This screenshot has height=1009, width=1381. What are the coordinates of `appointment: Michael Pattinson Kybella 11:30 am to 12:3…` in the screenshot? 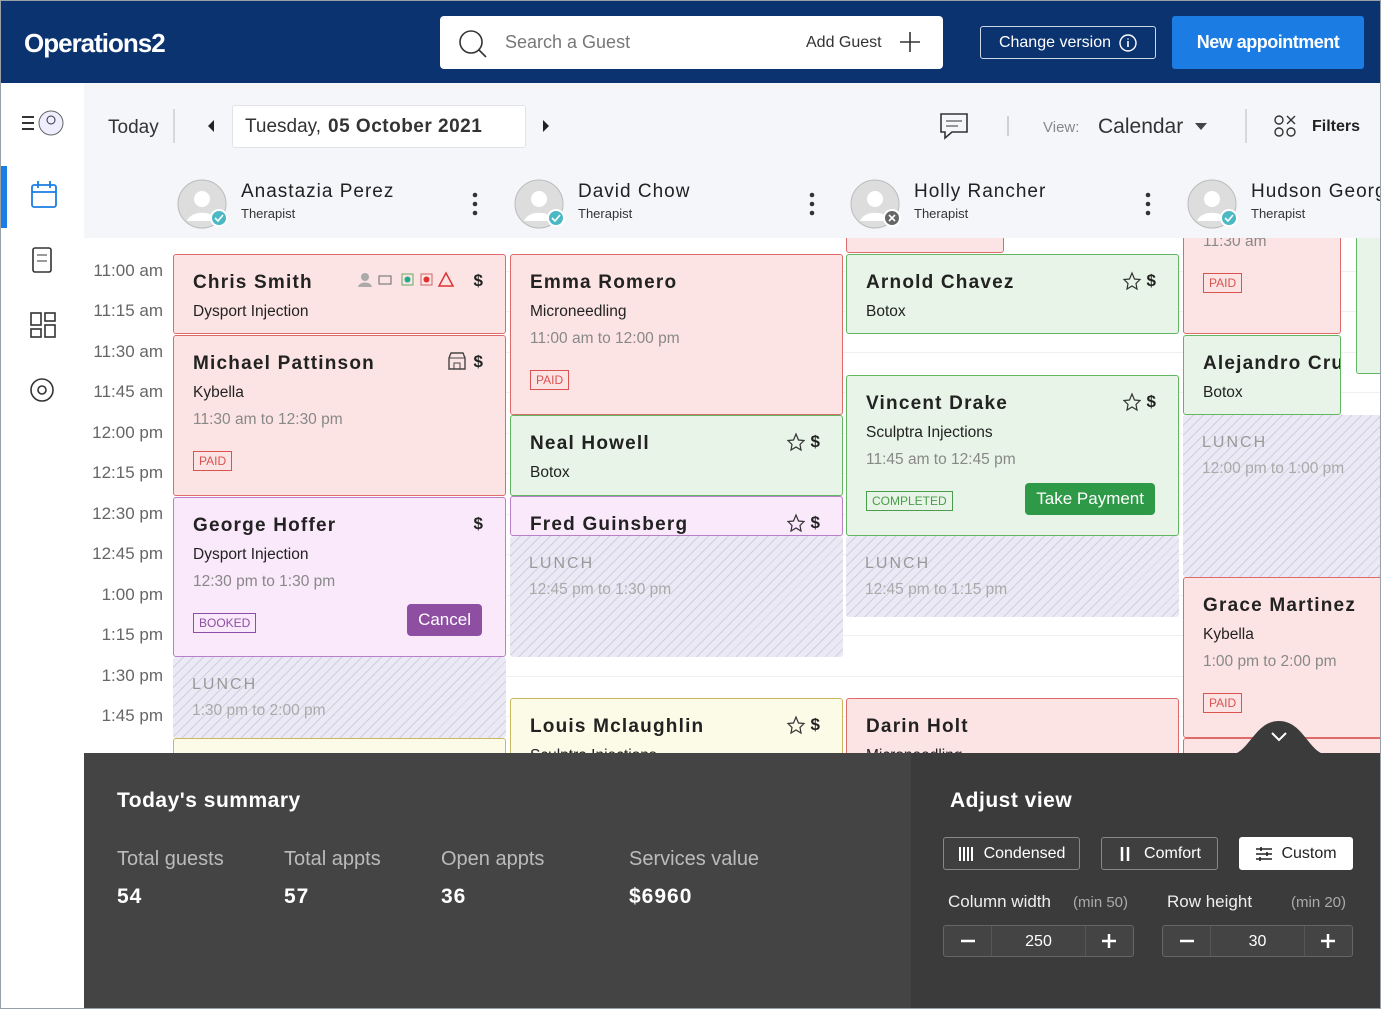 It's located at (339, 415).